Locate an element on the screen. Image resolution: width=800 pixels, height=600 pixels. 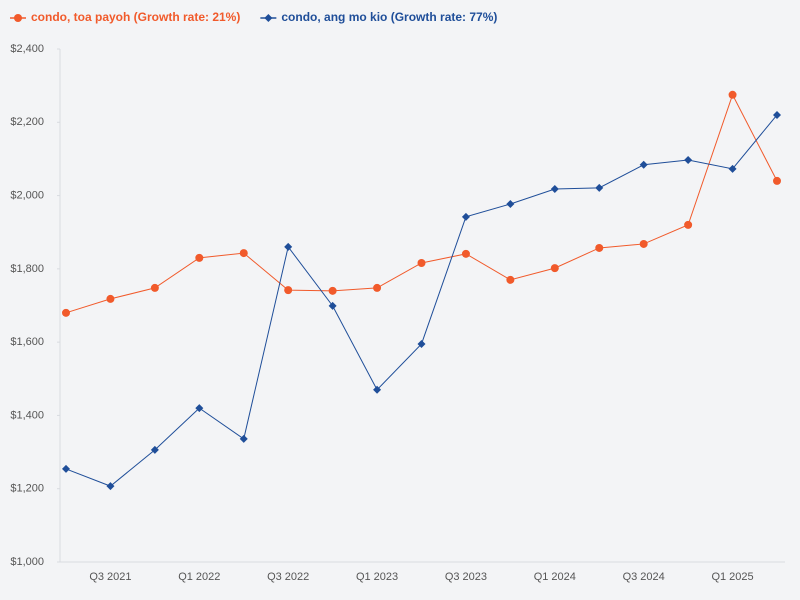
x-tick-label: Q3 2024 is located at coordinates (644, 577).